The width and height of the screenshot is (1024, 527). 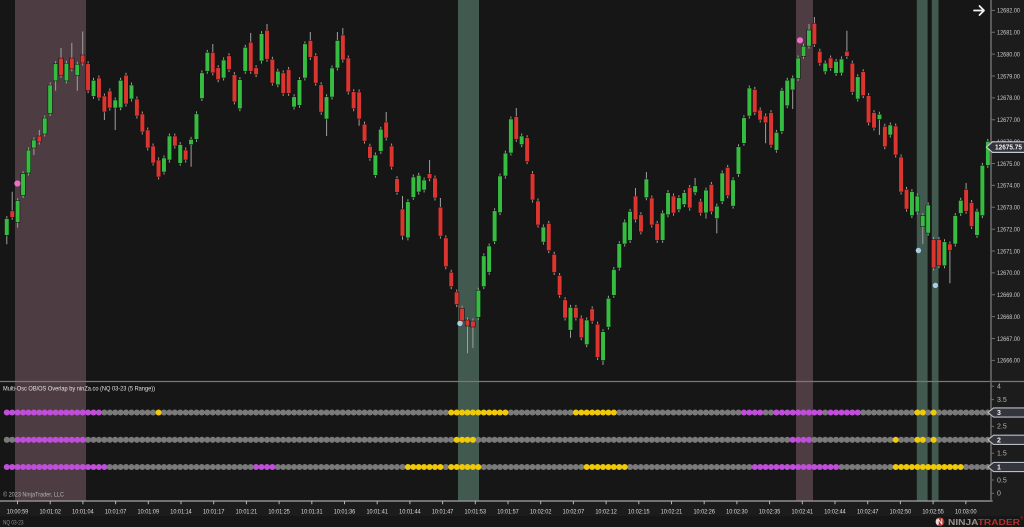 What do you see at coordinates (1008, 317) in the screenshot?
I see `svg-text: 12668.00` at bounding box center [1008, 317].